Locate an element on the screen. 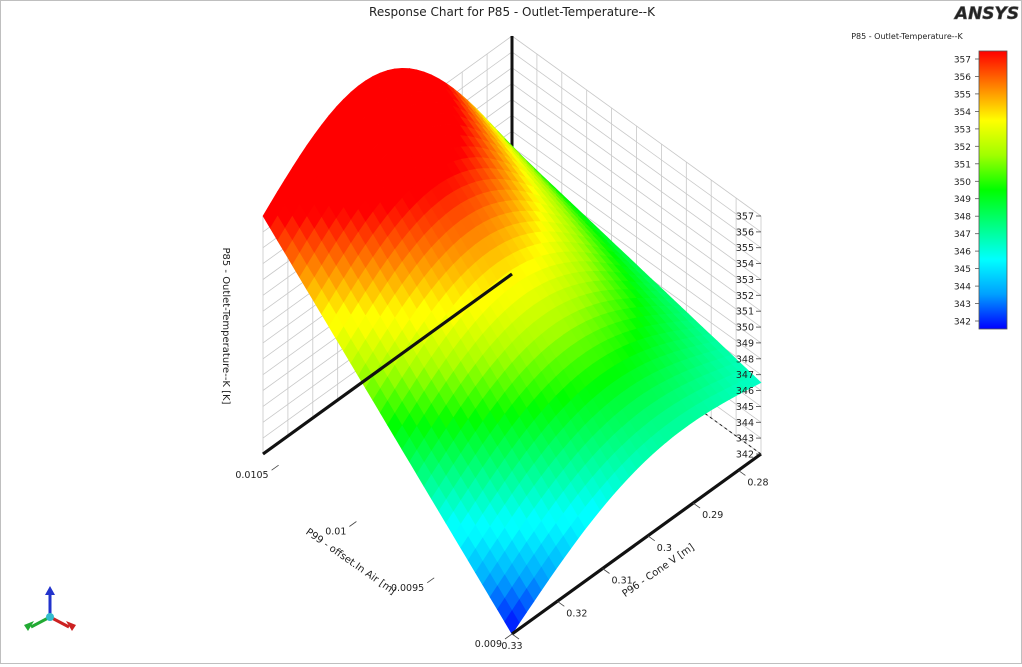  y-tick-label: 0.32 is located at coordinates (576, 613).